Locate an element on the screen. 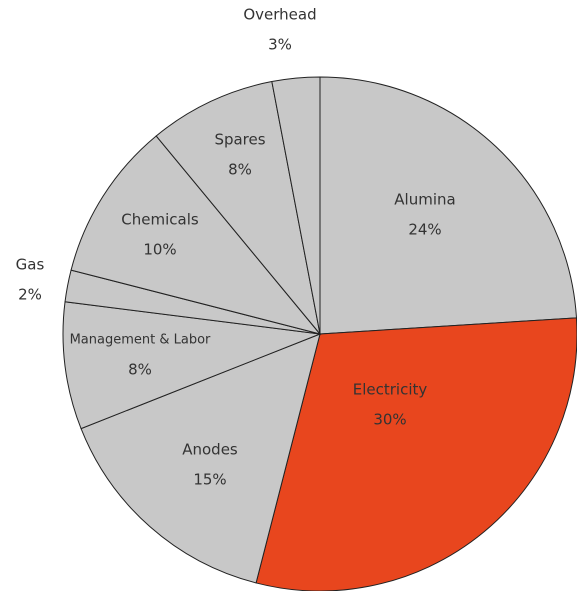  slice-label: Management & Labor is located at coordinates (140, 340).